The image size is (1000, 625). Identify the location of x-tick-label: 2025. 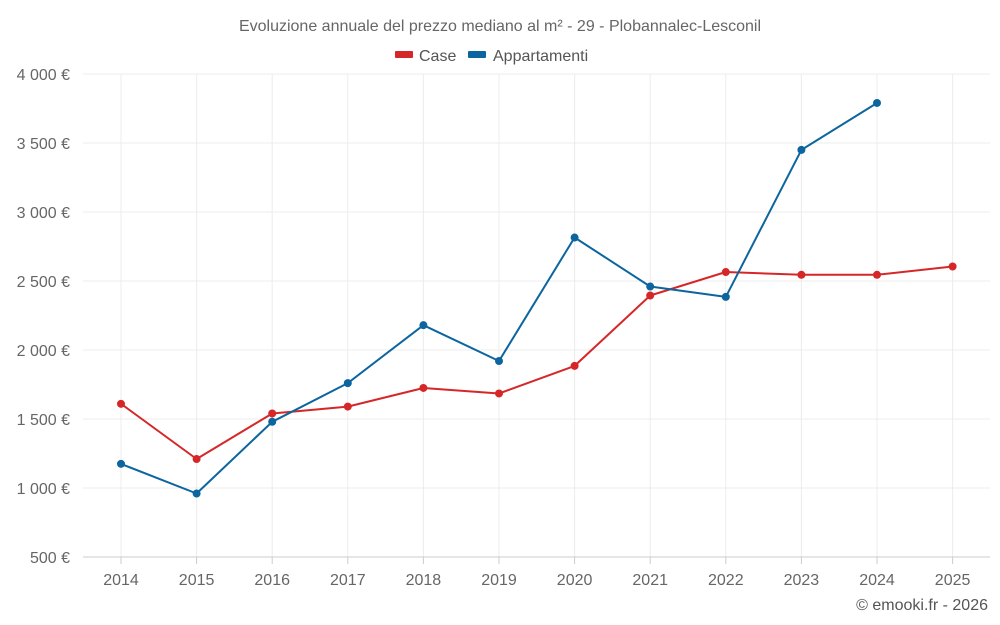
(953, 580).